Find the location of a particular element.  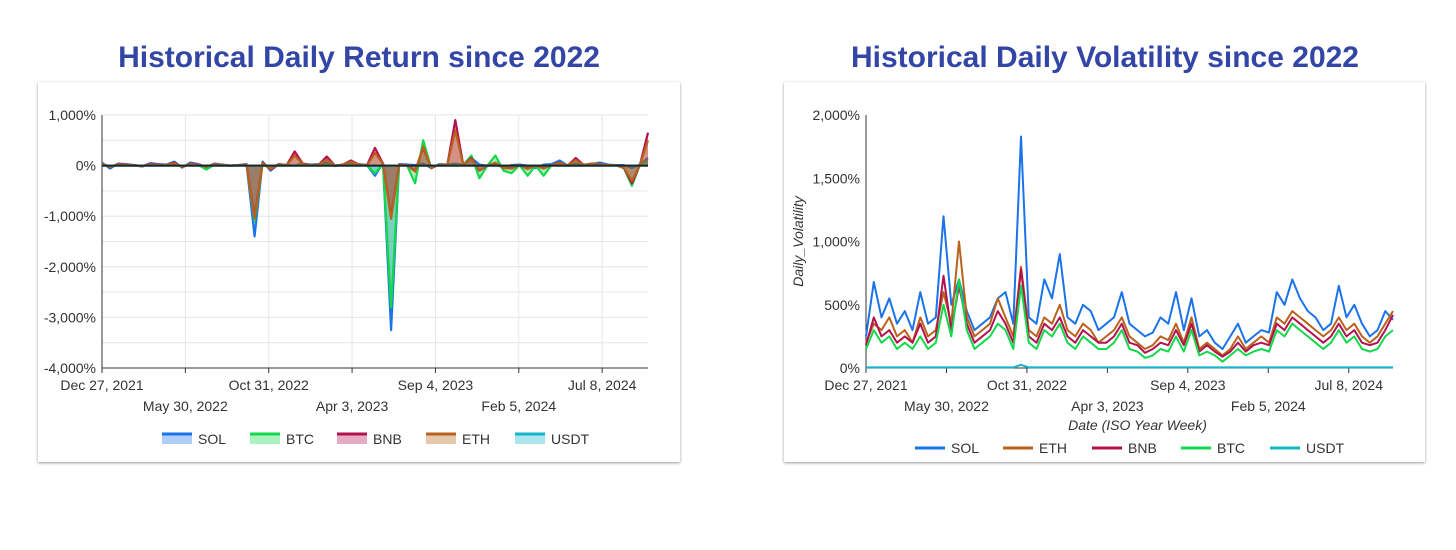

volatility-chart-title: Historical Daily Volatility since 2022 is located at coordinates (1104, 57).